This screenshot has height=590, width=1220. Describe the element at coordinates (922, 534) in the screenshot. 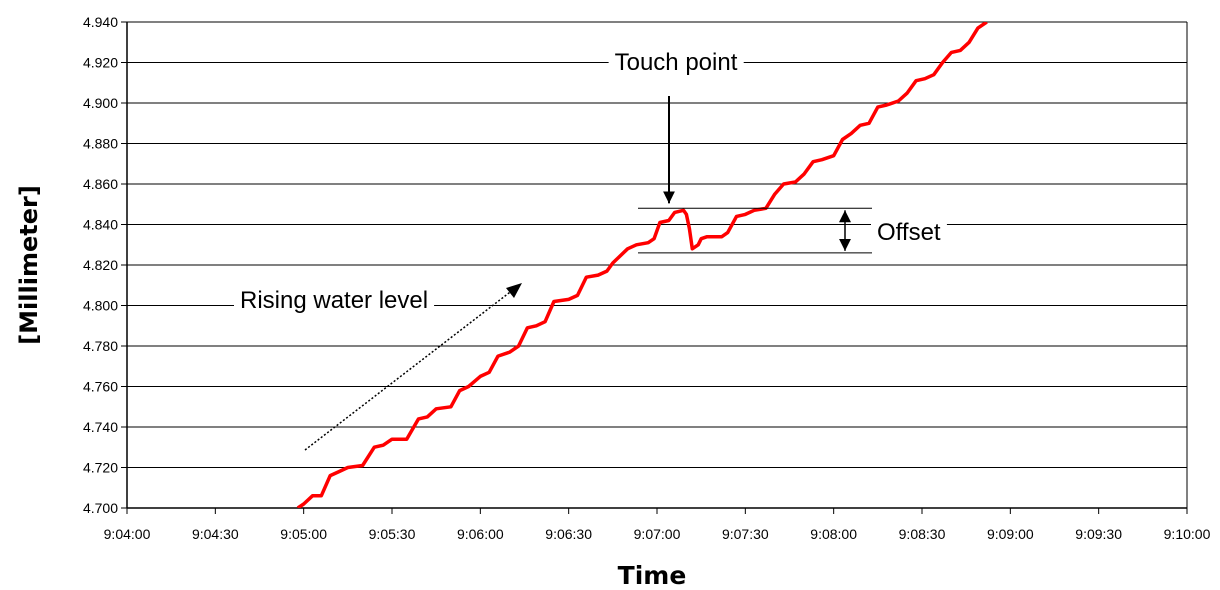

I see `x-tick-label: 9:08:30` at that location.